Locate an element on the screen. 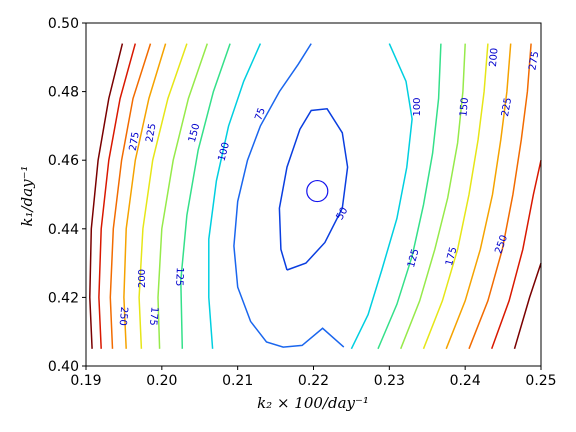  x-tick-label: 0.20 is located at coordinates (161, 381).